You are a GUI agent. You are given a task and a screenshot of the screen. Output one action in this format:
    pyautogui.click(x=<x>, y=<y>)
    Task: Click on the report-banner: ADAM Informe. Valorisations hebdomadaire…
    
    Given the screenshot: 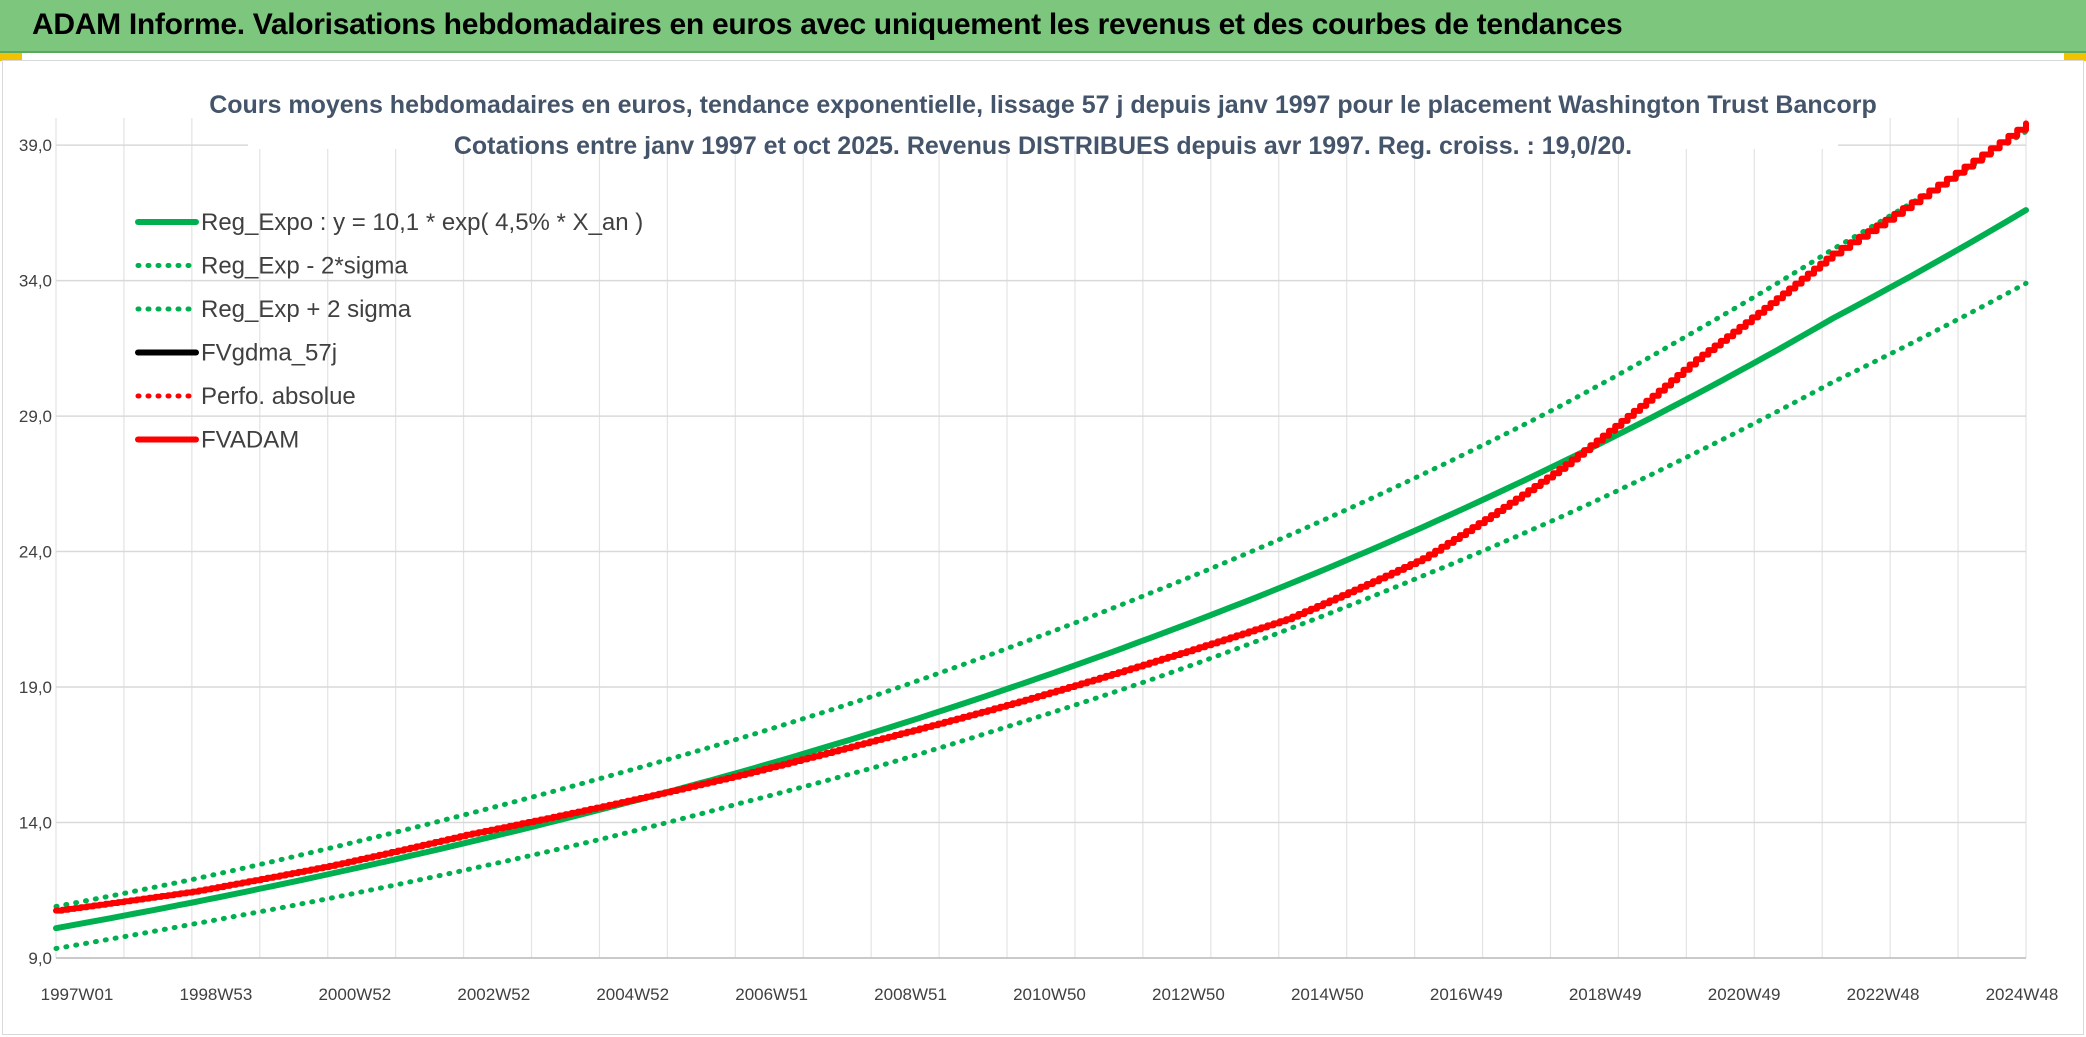 What is the action you would take?
    pyautogui.click(x=1043, y=26)
    